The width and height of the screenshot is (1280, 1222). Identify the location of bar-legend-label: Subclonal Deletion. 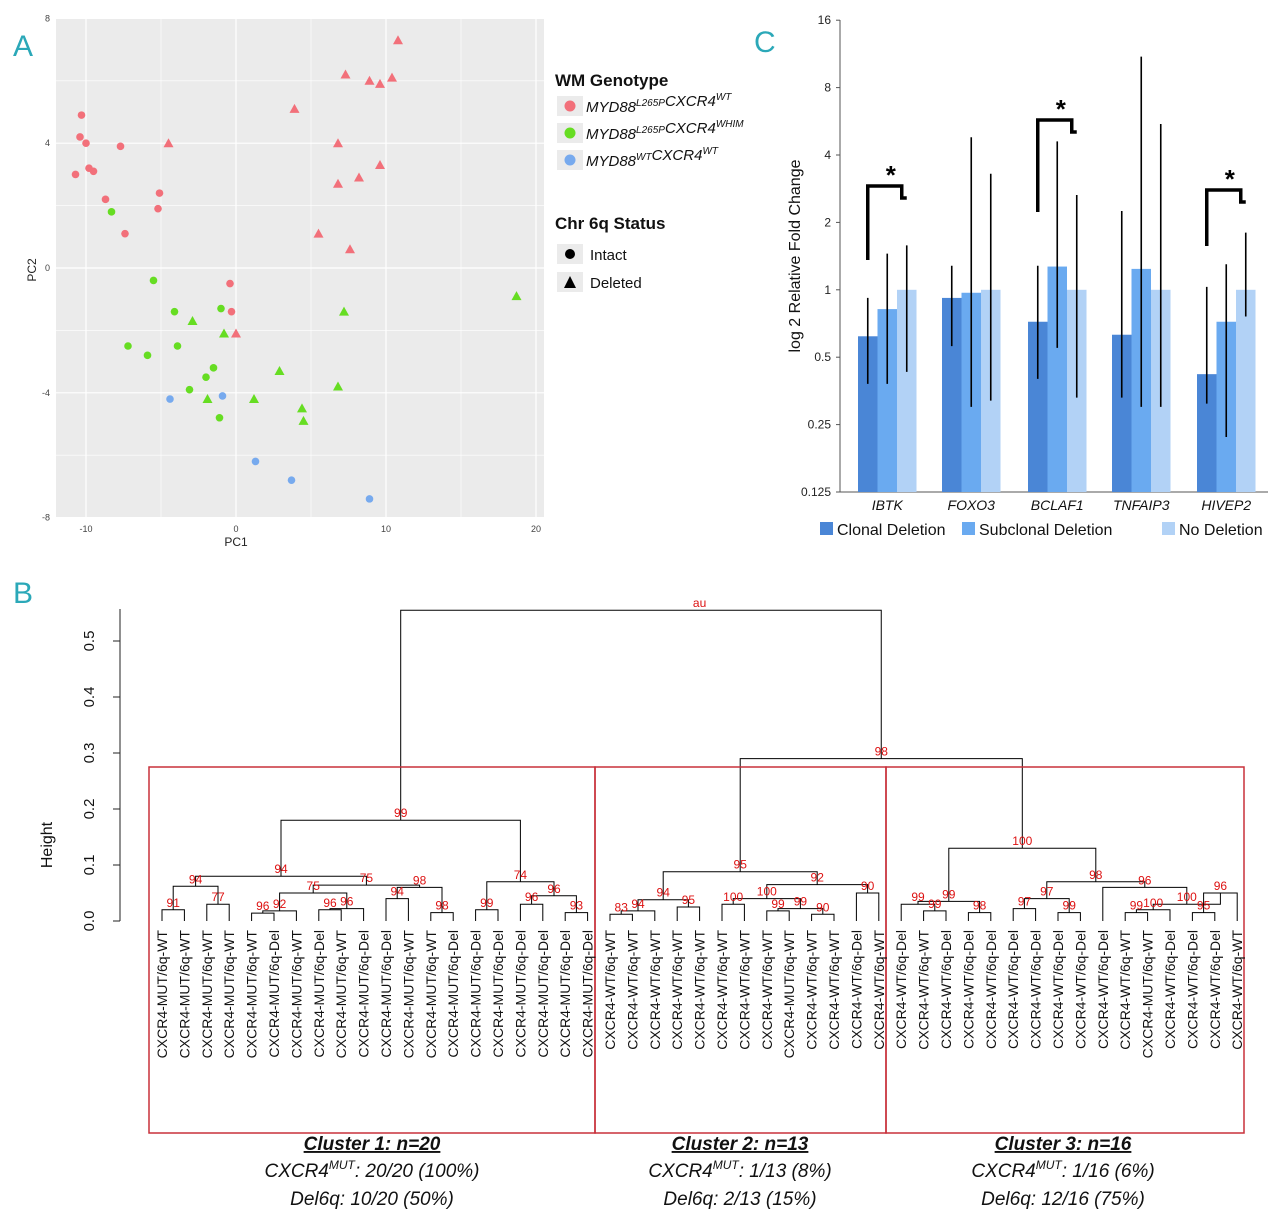
(1045, 530).